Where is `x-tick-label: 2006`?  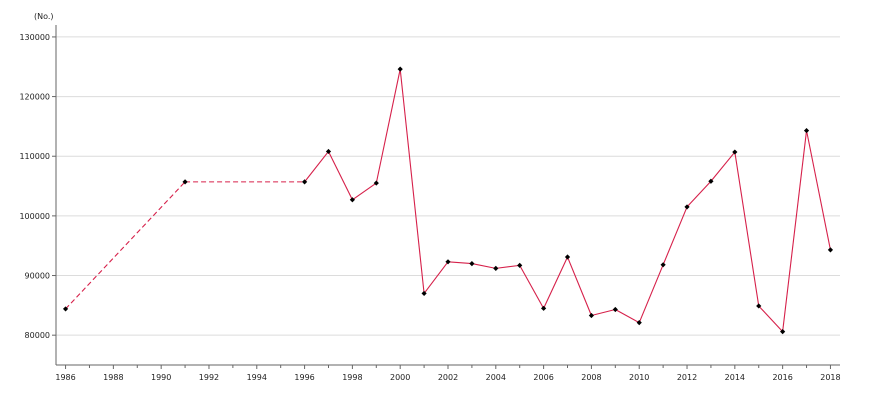 x-tick-label: 2006 is located at coordinates (543, 377).